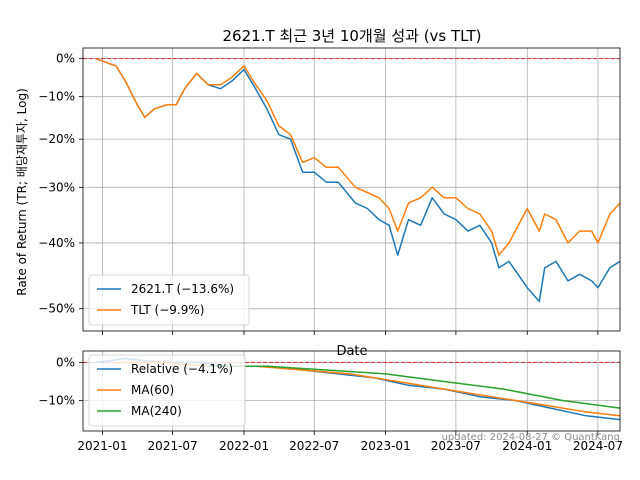 This screenshot has width=640, height=480. Describe the element at coordinates (56, 139) in the screenshot. I see `top-y-tick-label: −20%` at that location.